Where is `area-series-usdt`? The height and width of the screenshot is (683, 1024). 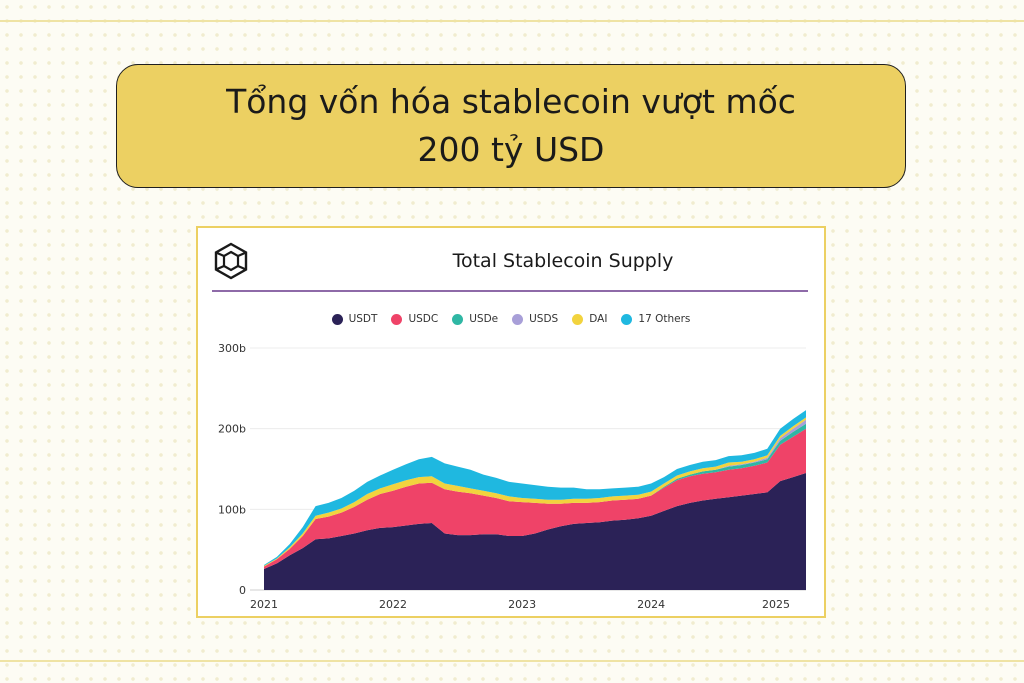
area-series-usdt is located at coordinates (535, 531).